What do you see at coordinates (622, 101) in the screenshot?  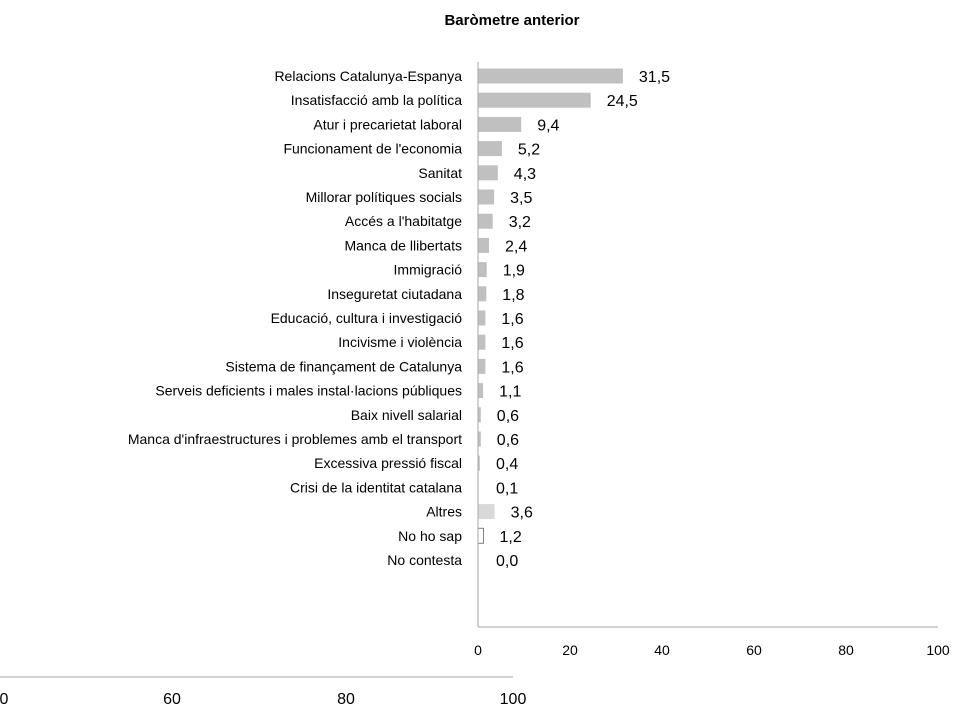 I see `data-label: 24,5` at bounding box center [622, 101].